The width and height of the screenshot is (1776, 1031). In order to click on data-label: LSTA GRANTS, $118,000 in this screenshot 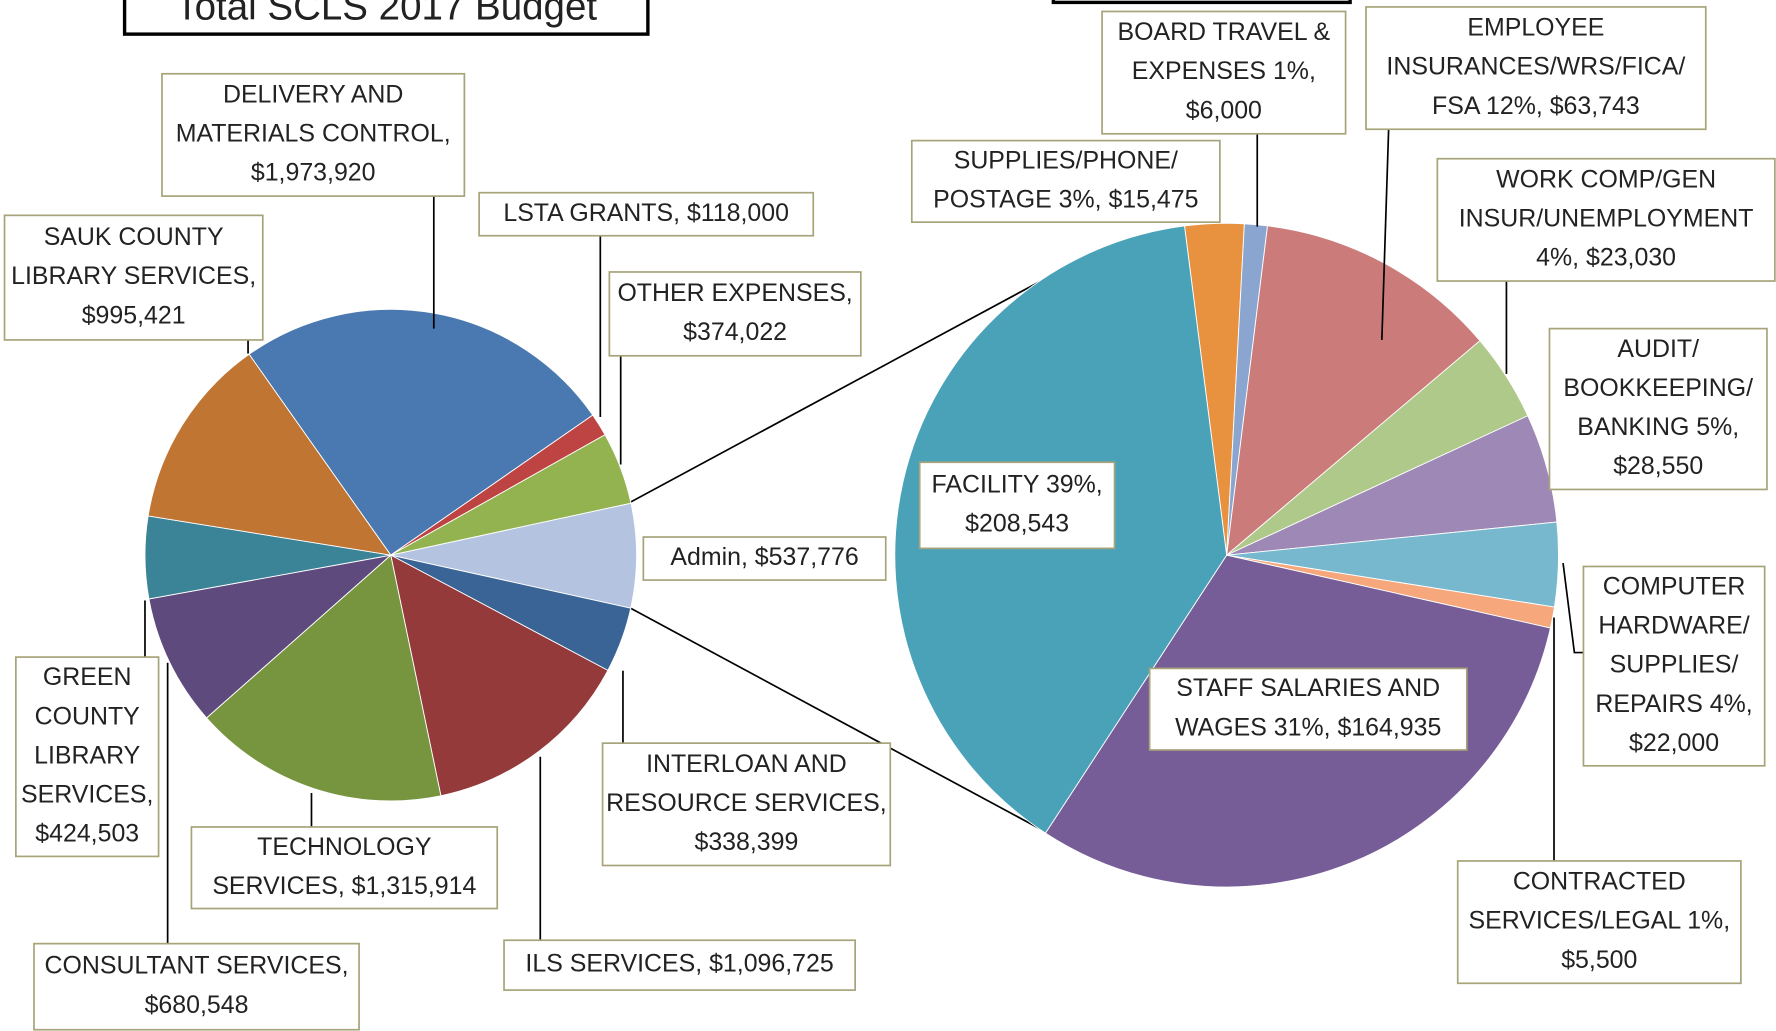, I will do `click(646, 213)`.